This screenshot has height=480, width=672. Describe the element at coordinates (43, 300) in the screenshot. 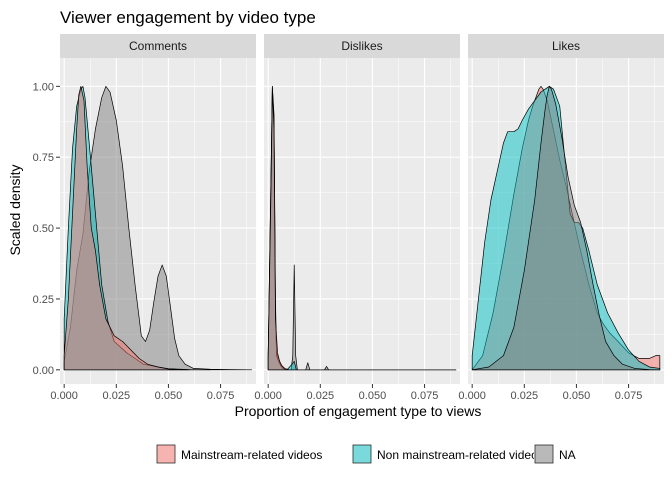

I see `y-tick-label: 0.25` at that location.